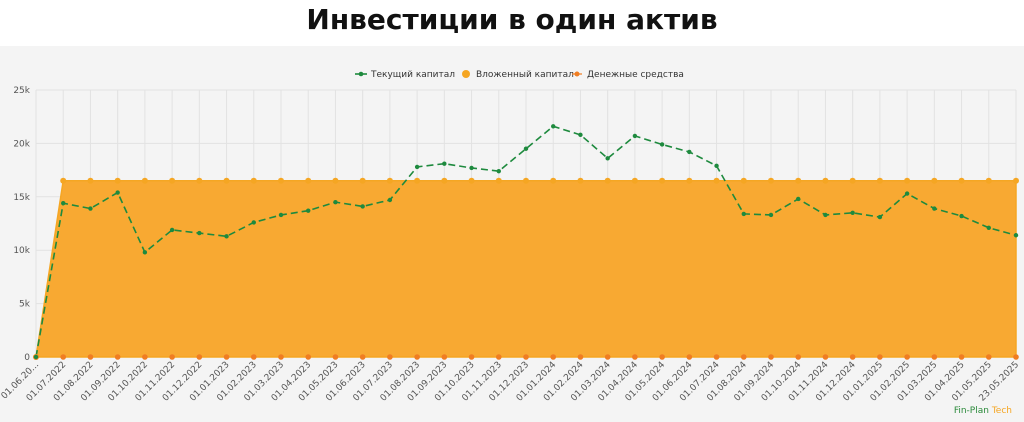  I want to click on watermark-tech: Tech, so click(1001, 411).